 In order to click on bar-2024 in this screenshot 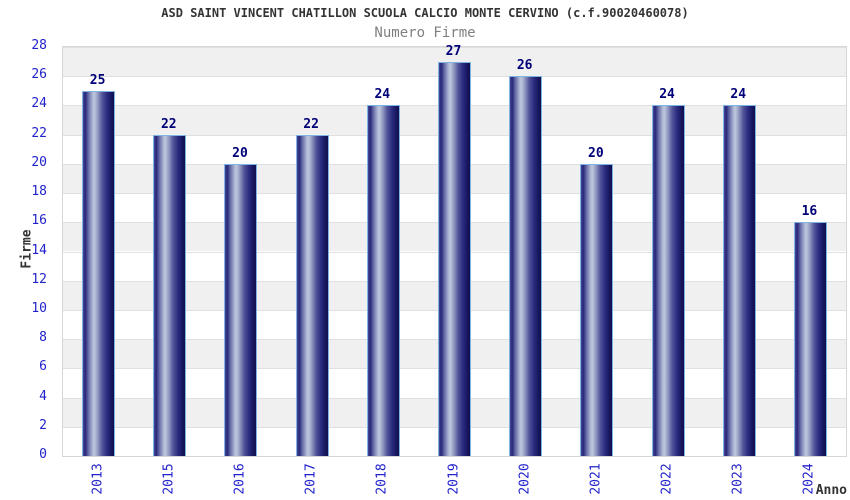, I will do `click(810, 339)`.